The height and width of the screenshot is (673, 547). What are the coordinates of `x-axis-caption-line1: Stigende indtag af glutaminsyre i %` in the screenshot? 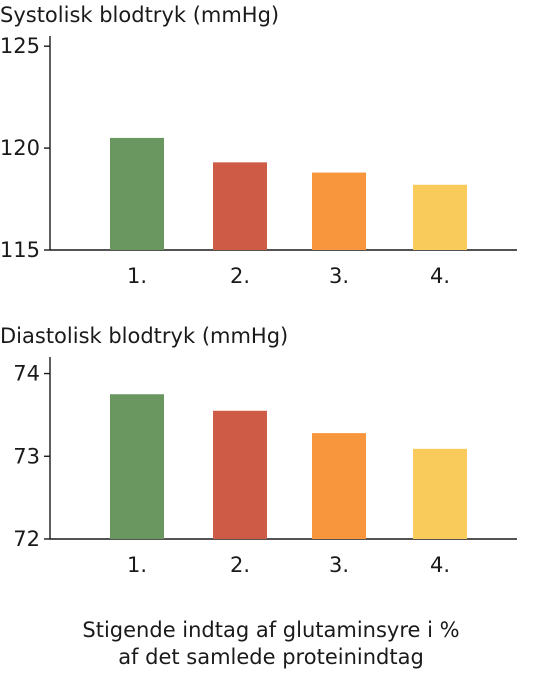 It's located at (270, 630).